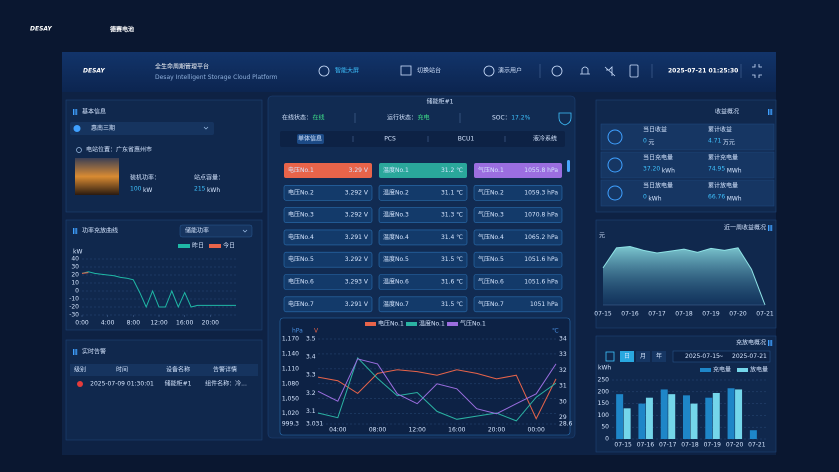 This screenshot has width=839, height=472. I want to click on tab: BCU1, so click(466, 139).